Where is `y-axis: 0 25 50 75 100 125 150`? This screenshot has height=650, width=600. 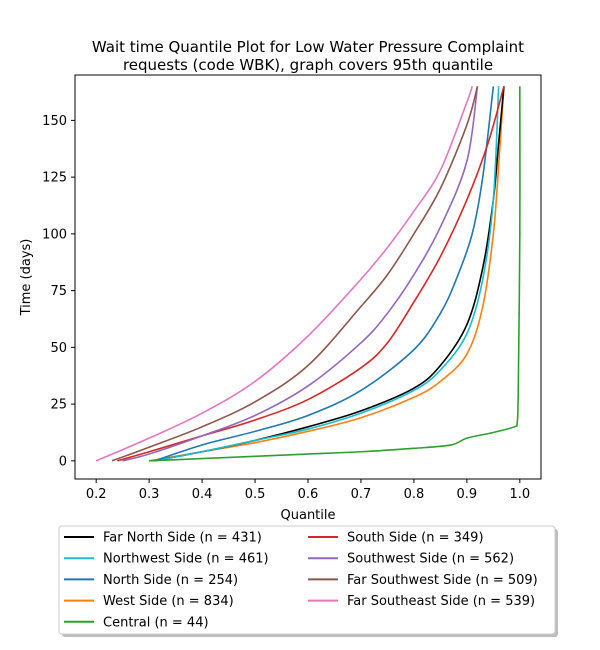
y-axis: 0 25 50 75 100 125 150 is located at coordinates (58, 291).